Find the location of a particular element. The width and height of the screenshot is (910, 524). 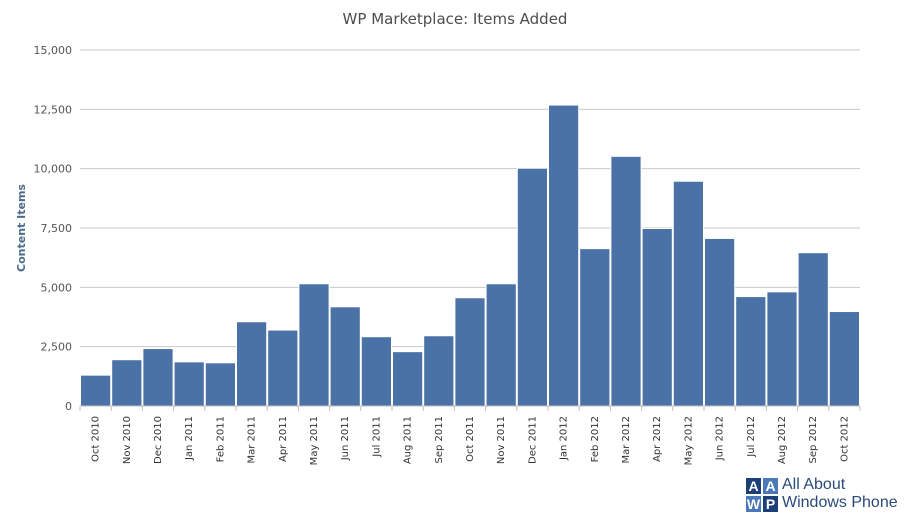

x-tick-label: Oct 2011 is located at coordinates (470, 439).